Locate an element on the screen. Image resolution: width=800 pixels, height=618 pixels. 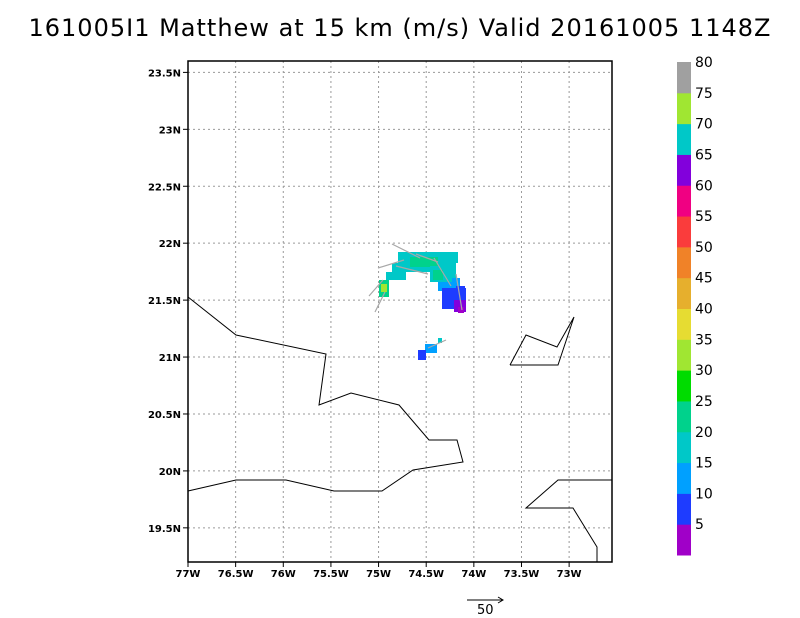
lon-tick-label: 75W is located at coordinates (378, 574).